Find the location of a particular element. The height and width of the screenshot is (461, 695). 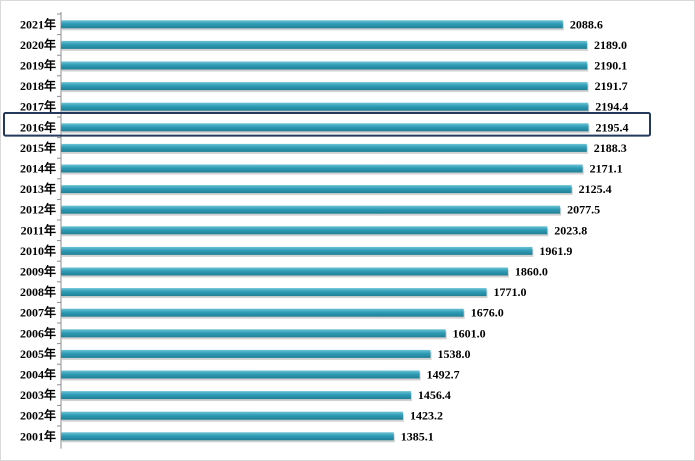

category-label: 2010年 is located at coordinates (38, 250).